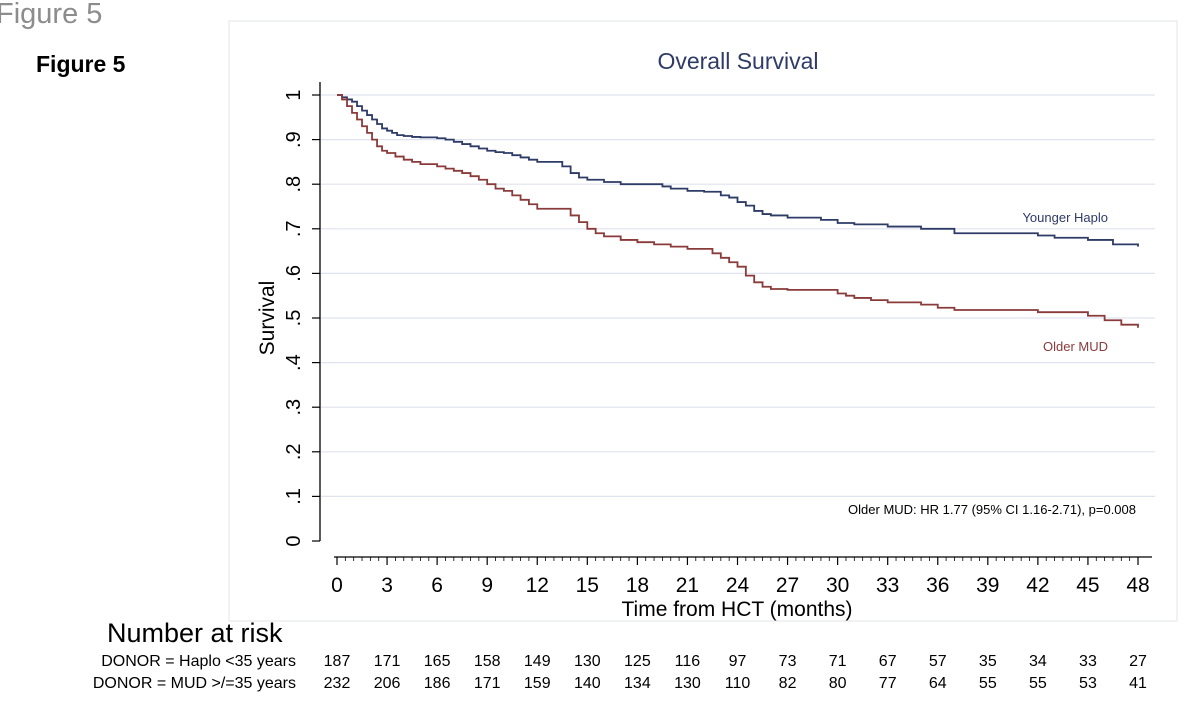 The image size is (1200, 704). I want to click on risk-cell: 34, so click(1037, 661).